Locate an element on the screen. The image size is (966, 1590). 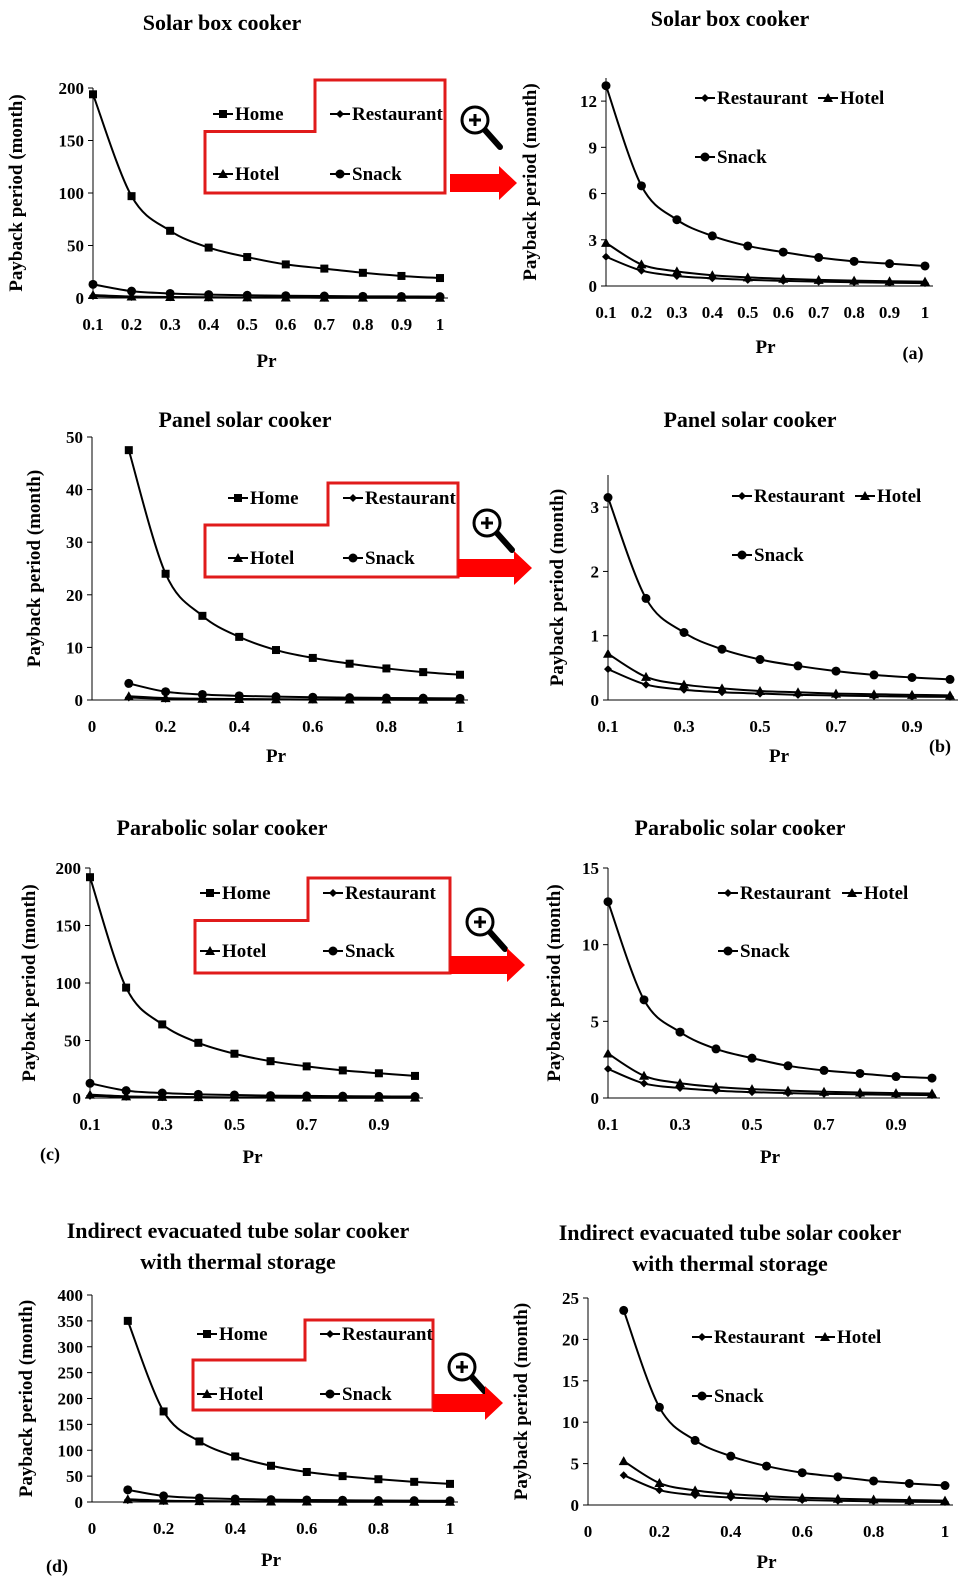
legend-item: Snack is located at coordinates (731, 157).